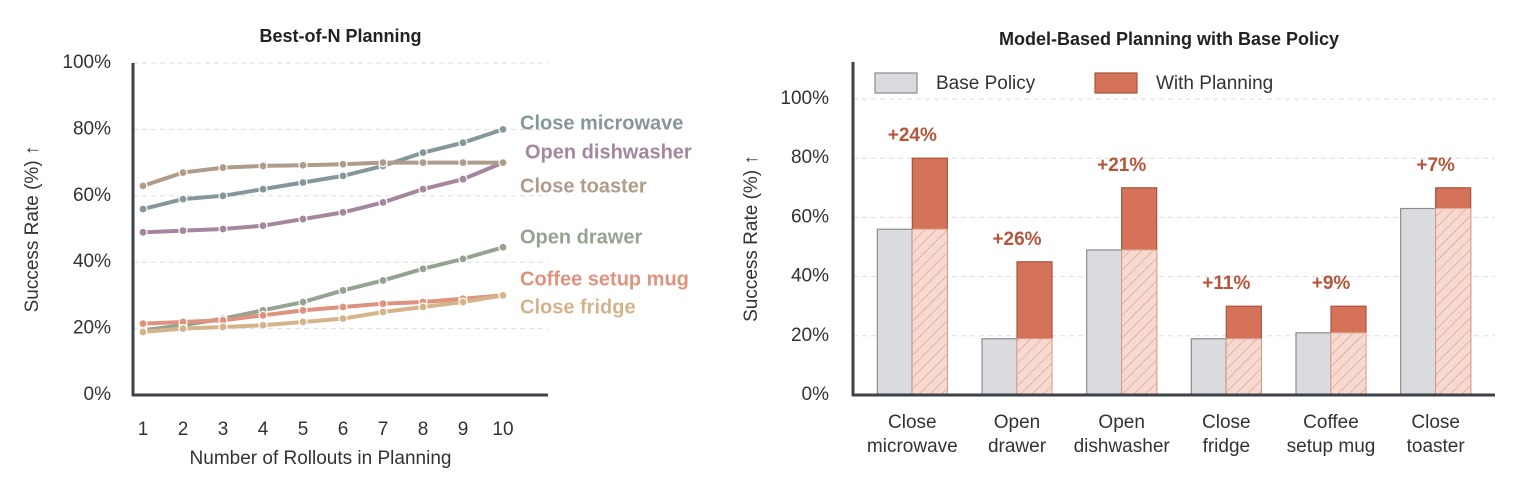 Image resolution: width=1516 pixels, height=477 pixels. Describe the element at coordinates (343, 429) in the screenshot. I see `x-tick-label: 6` at that location.